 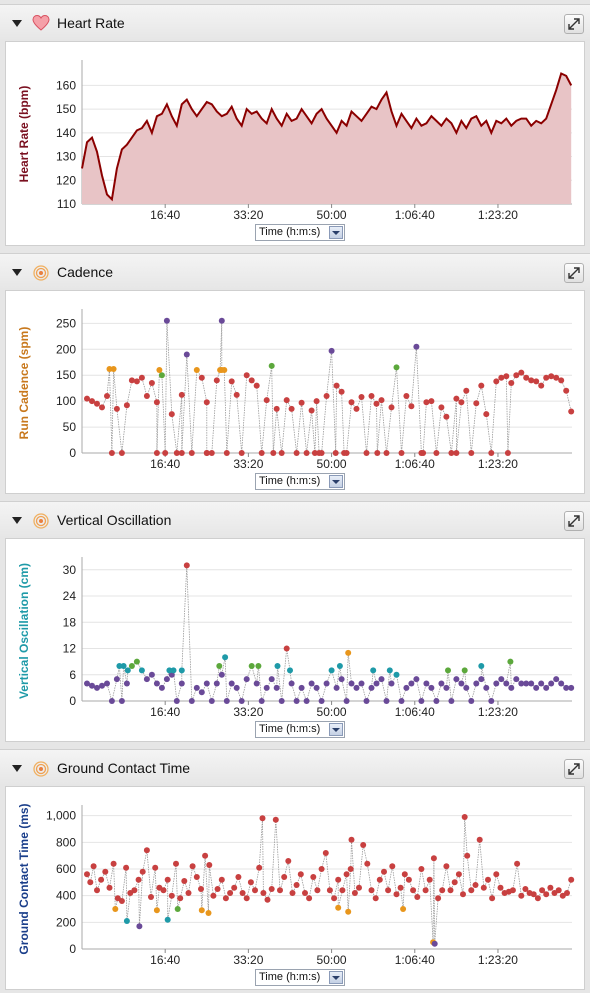 What do you see at coordinates (332, 215) in the screenshot?
I see `x-tick-label: 50:00` at bounding box center [332, 215].